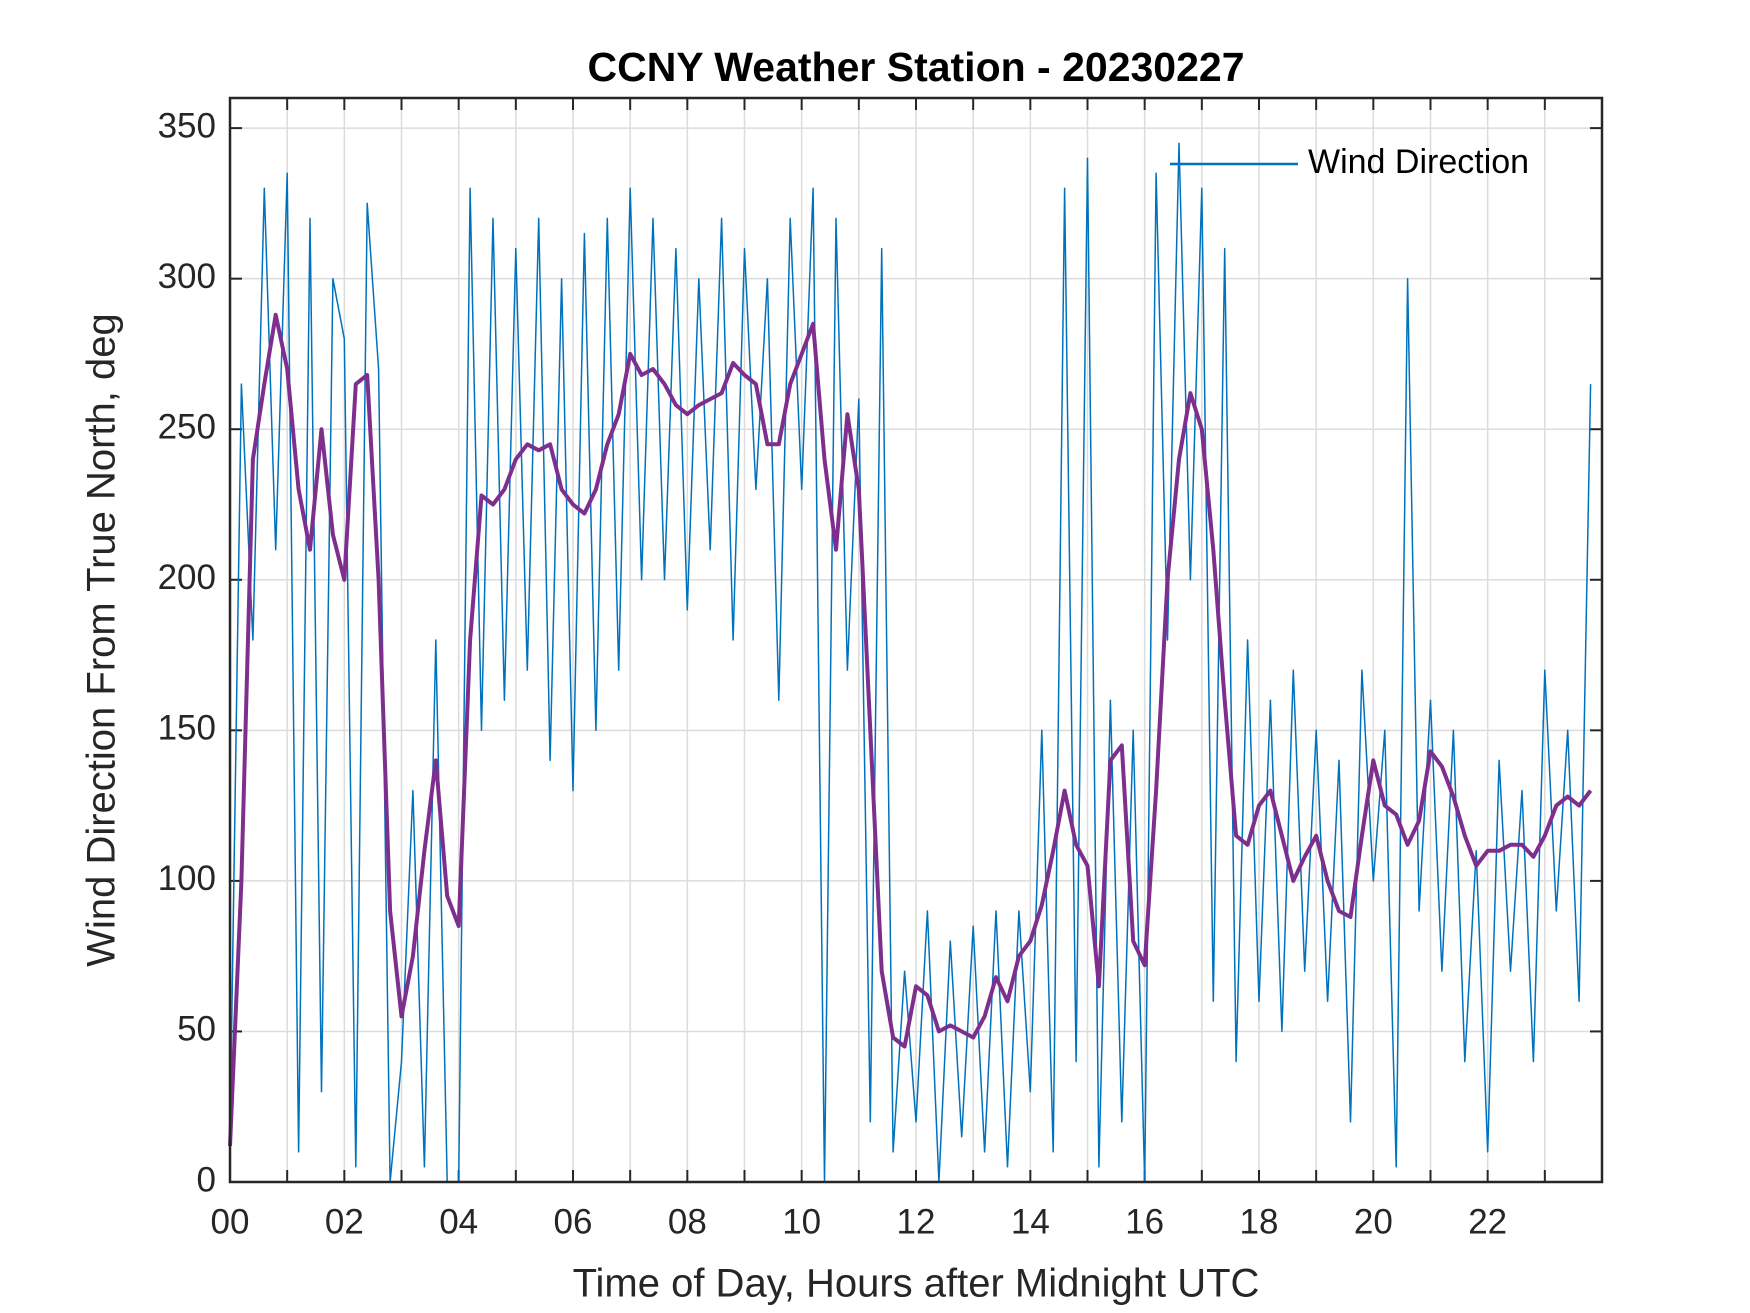 The image size is (1750, 1313). I want to click on y-tick-label: 250, so click(187, 426).